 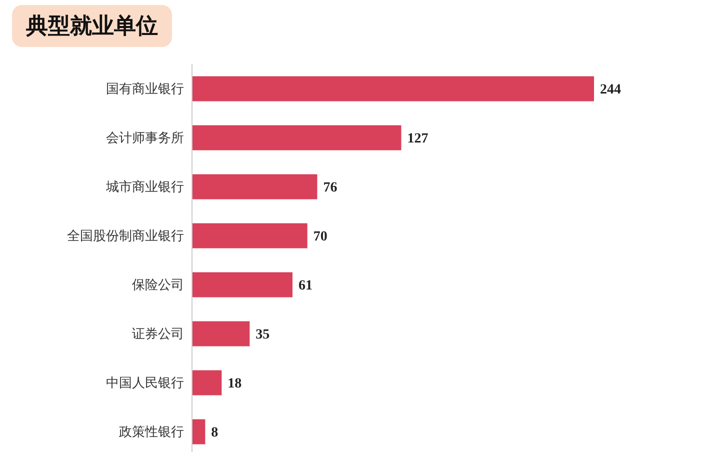 I want to click on y-tick-label: 保险公司, so click(x=158, y=286).